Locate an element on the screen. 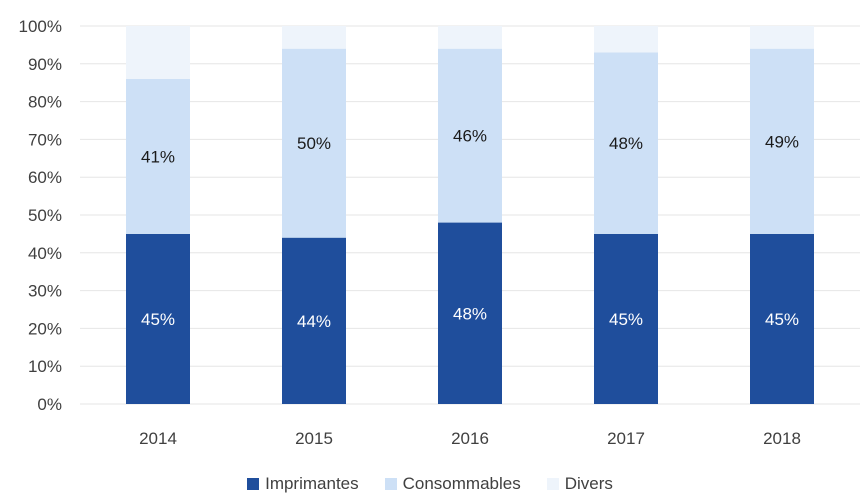 The width and height of the screenshot is (860, 499). y-tick-label: 100% is located at coordinates (40, 26).